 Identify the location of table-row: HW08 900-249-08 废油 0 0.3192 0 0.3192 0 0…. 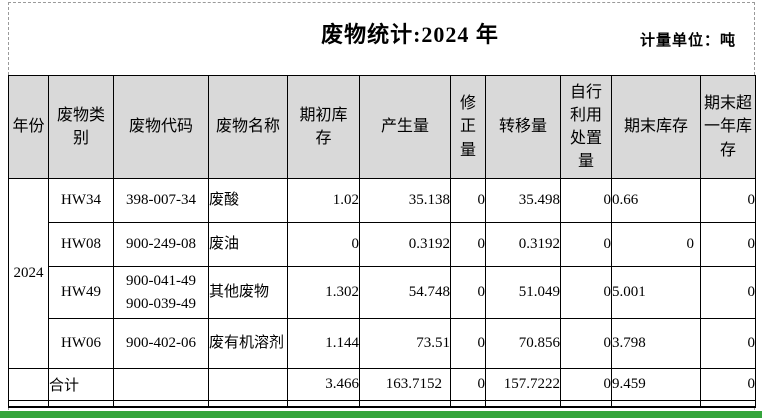
(382, 244).